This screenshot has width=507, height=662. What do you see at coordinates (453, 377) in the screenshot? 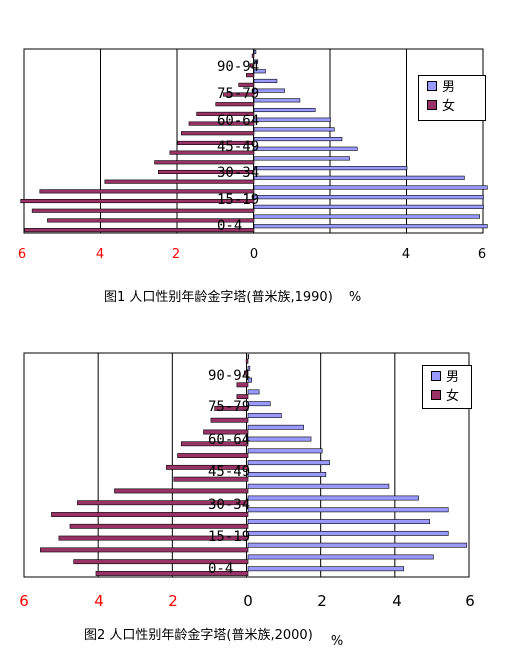
I see `chart2-legend-male-label: 男` at bounding box center [453, 377].